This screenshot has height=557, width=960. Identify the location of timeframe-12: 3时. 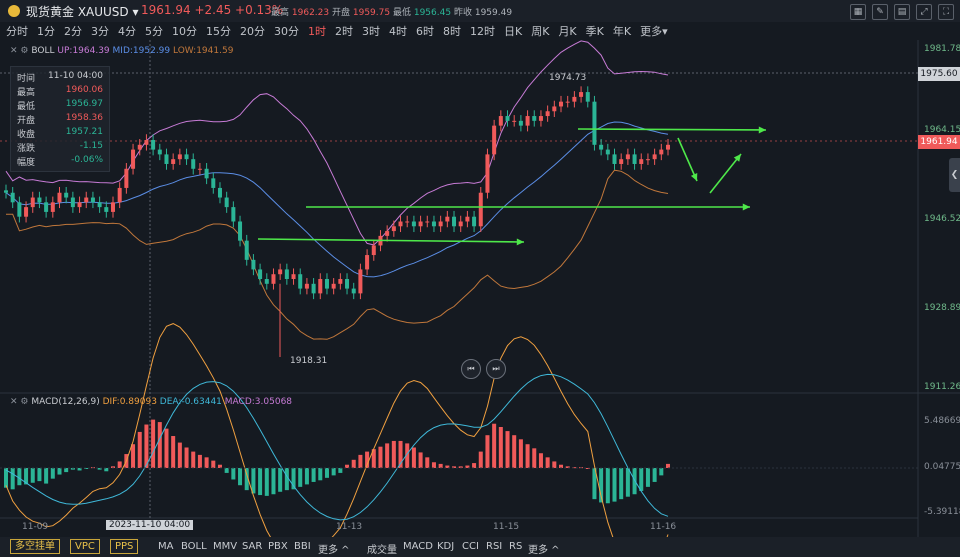
(371, 31).